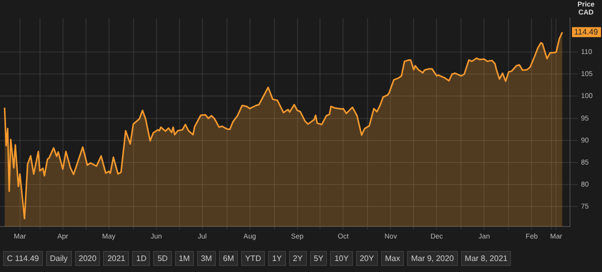 The height and width of the screenshot is (272, 602). I want to click on text: YTD, so click(253, 258).